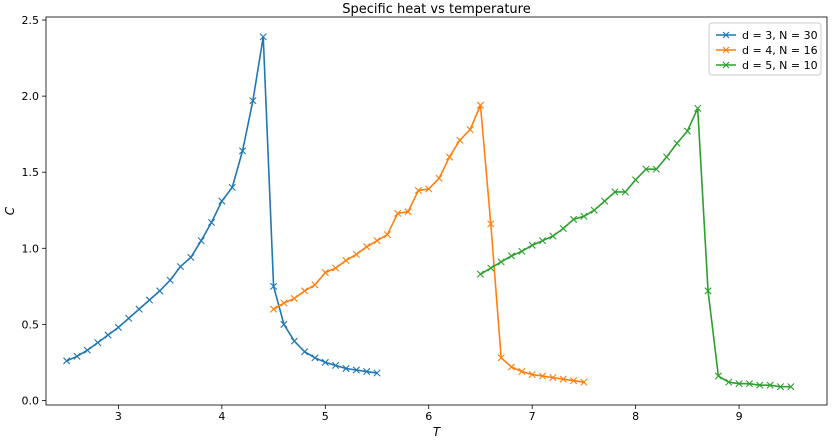  What do you see at coordinates (31, 20) in the screenshot?
I see `y-tick-label: 2.5` at bounding box center [31, 20].